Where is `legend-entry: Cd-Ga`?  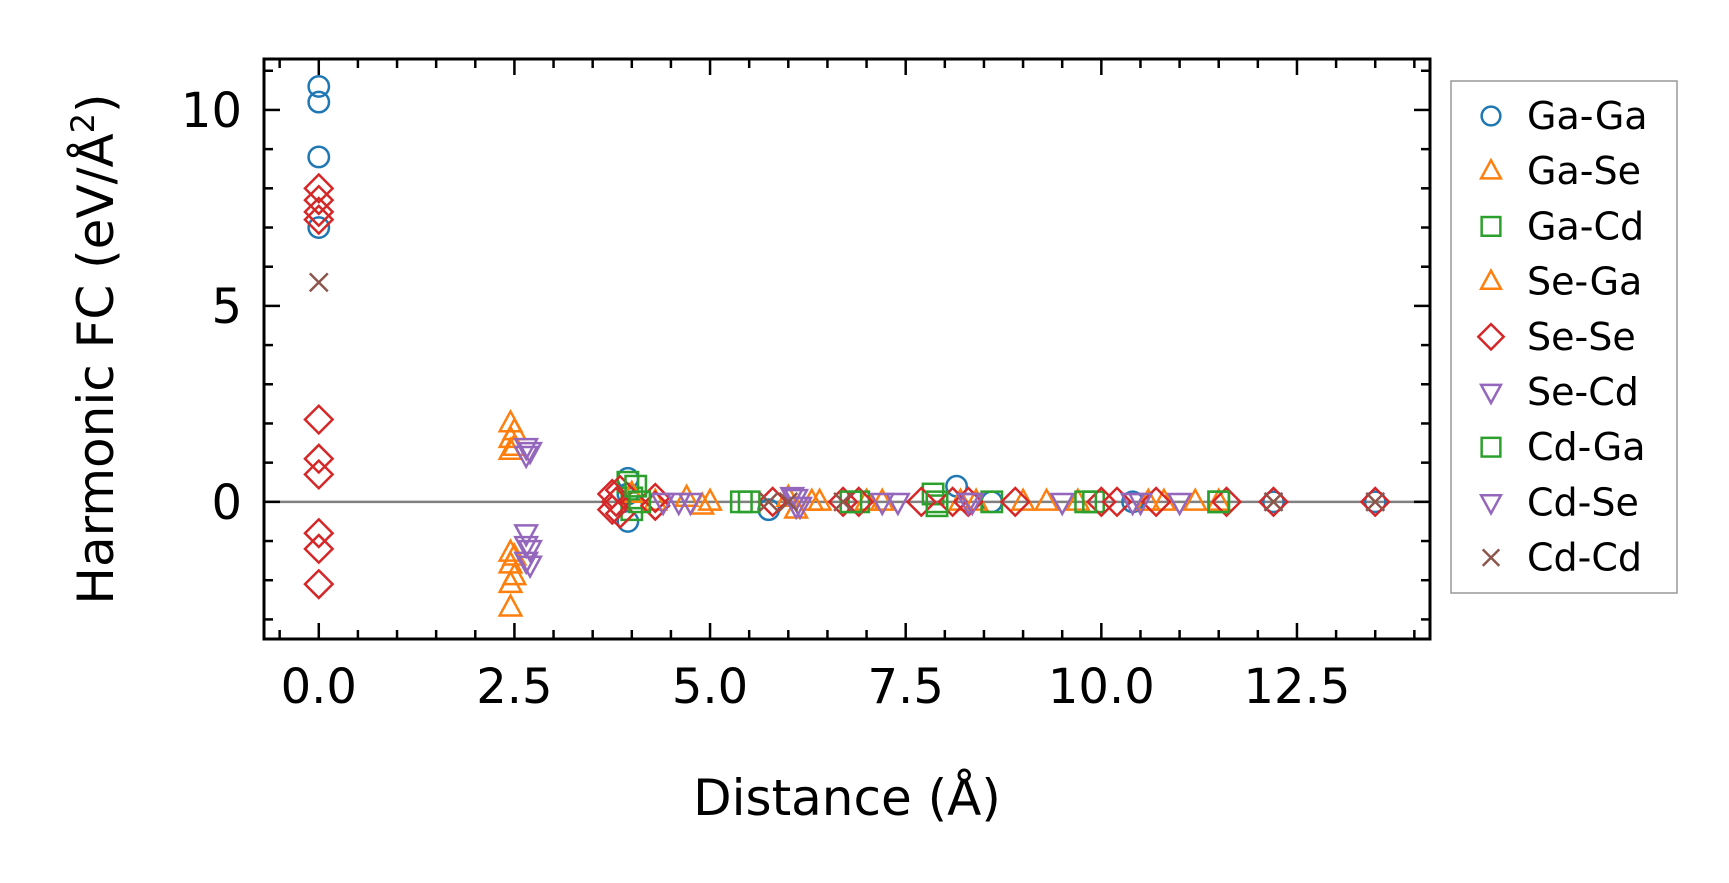 legend-entry: Cd-Ga is located at coordinates (1563, 447).